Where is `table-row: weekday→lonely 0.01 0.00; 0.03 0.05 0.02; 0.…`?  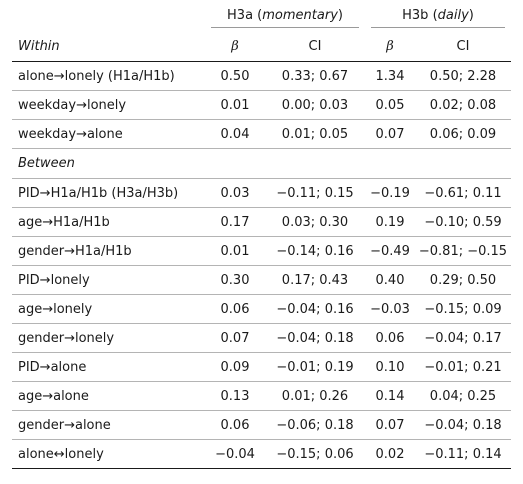
table-row: weekday→lonely 0.01 0.00; 0.03 0.05 0.02; 0.… is located at coordinates (261, 105).